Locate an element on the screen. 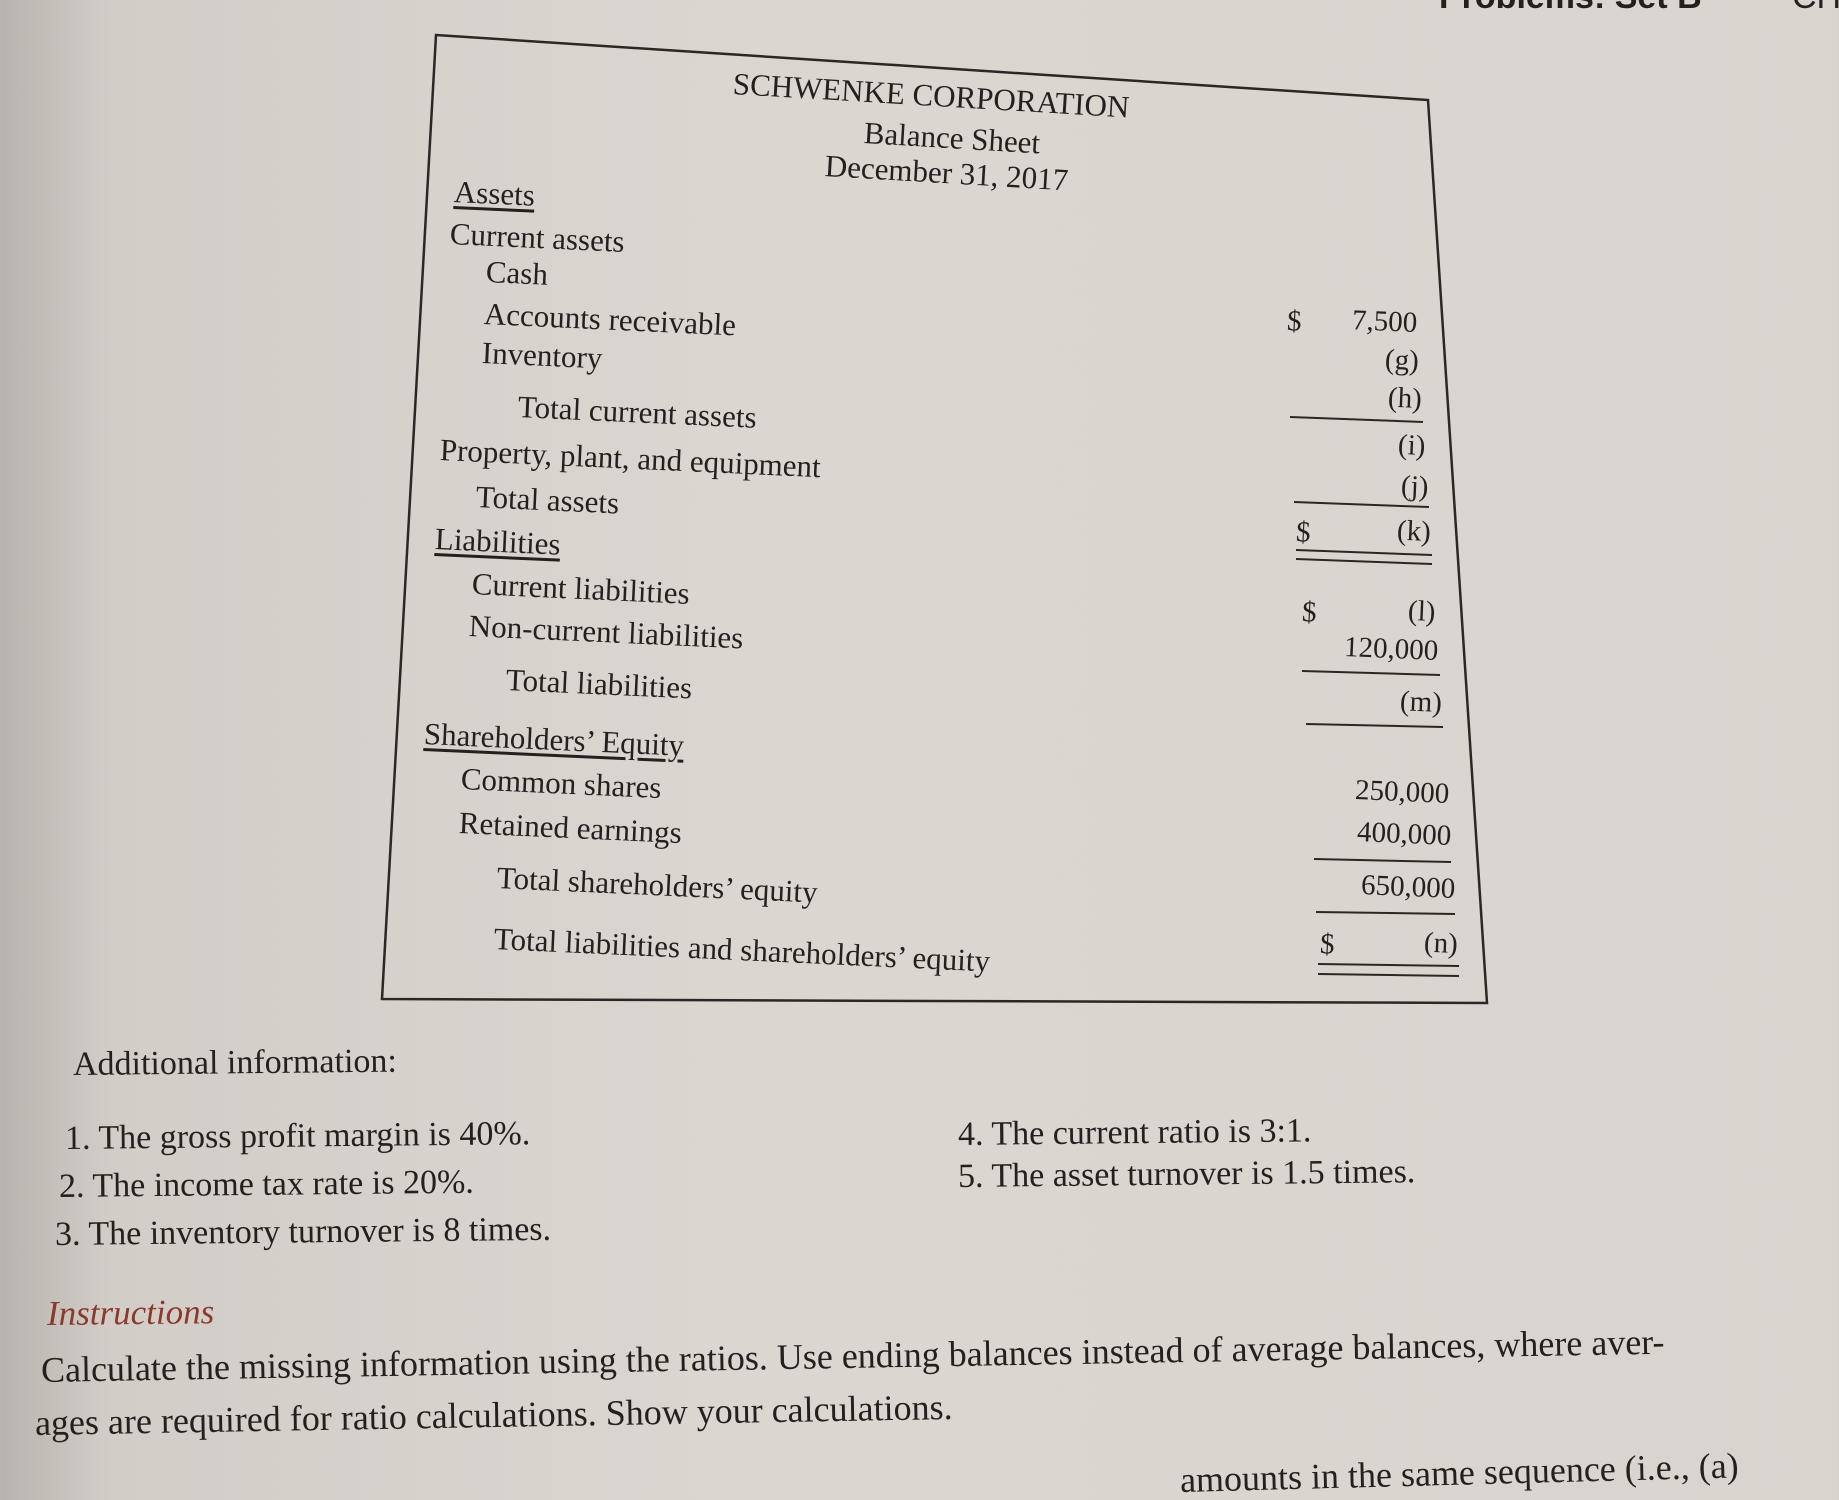  total-assets-value: (k) is located at coordinates (1414, 531).